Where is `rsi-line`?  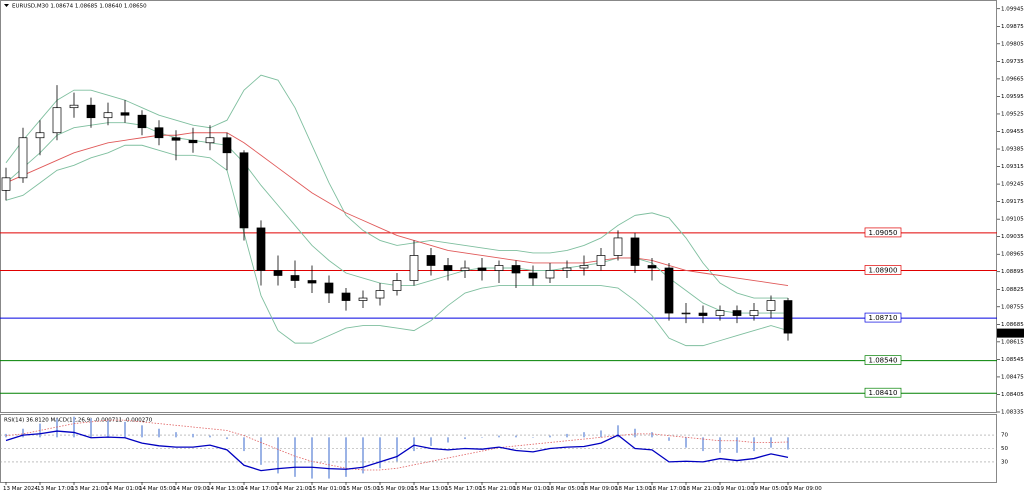
rsi-line is located at coordinates (397, 451).